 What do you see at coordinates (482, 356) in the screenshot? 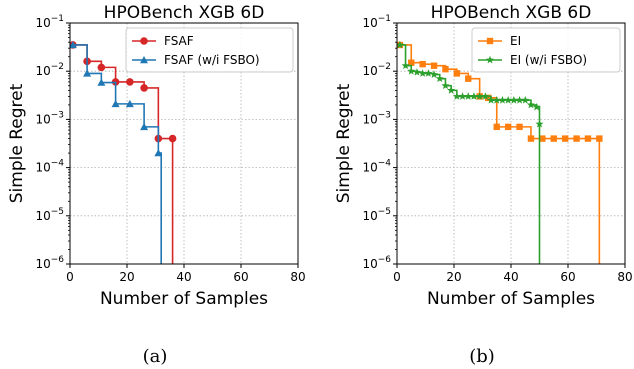
I see `panel-caption: (b)` at bounding box center [482, 356].